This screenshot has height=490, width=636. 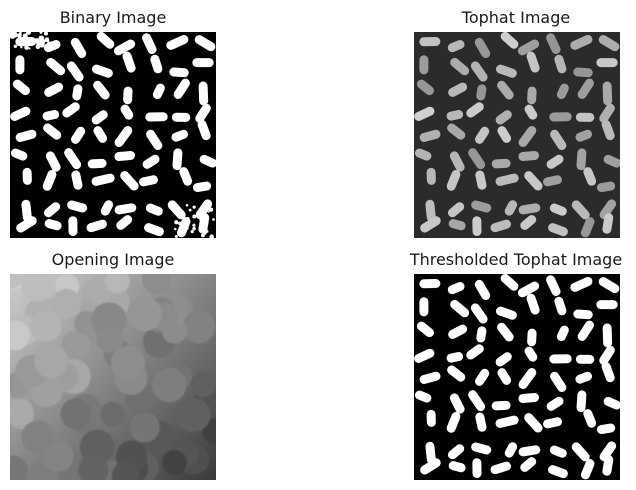 I want to click on tophat-image, so click(x=517, y=135).